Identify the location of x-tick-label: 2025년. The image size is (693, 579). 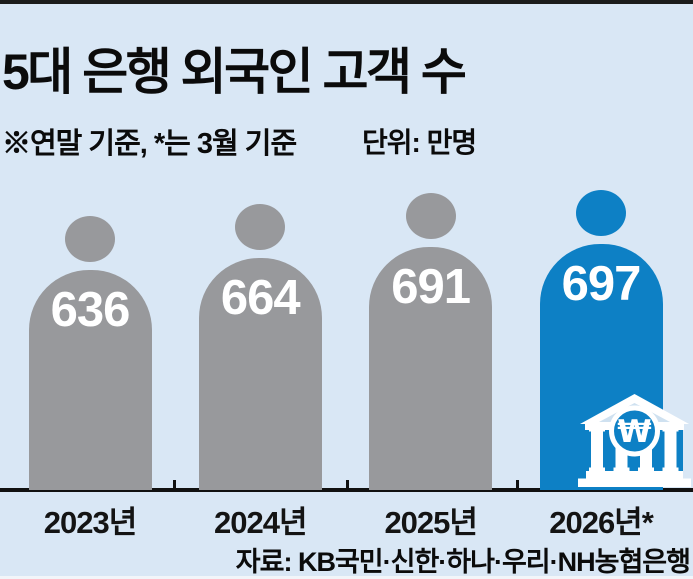
(430, 522).